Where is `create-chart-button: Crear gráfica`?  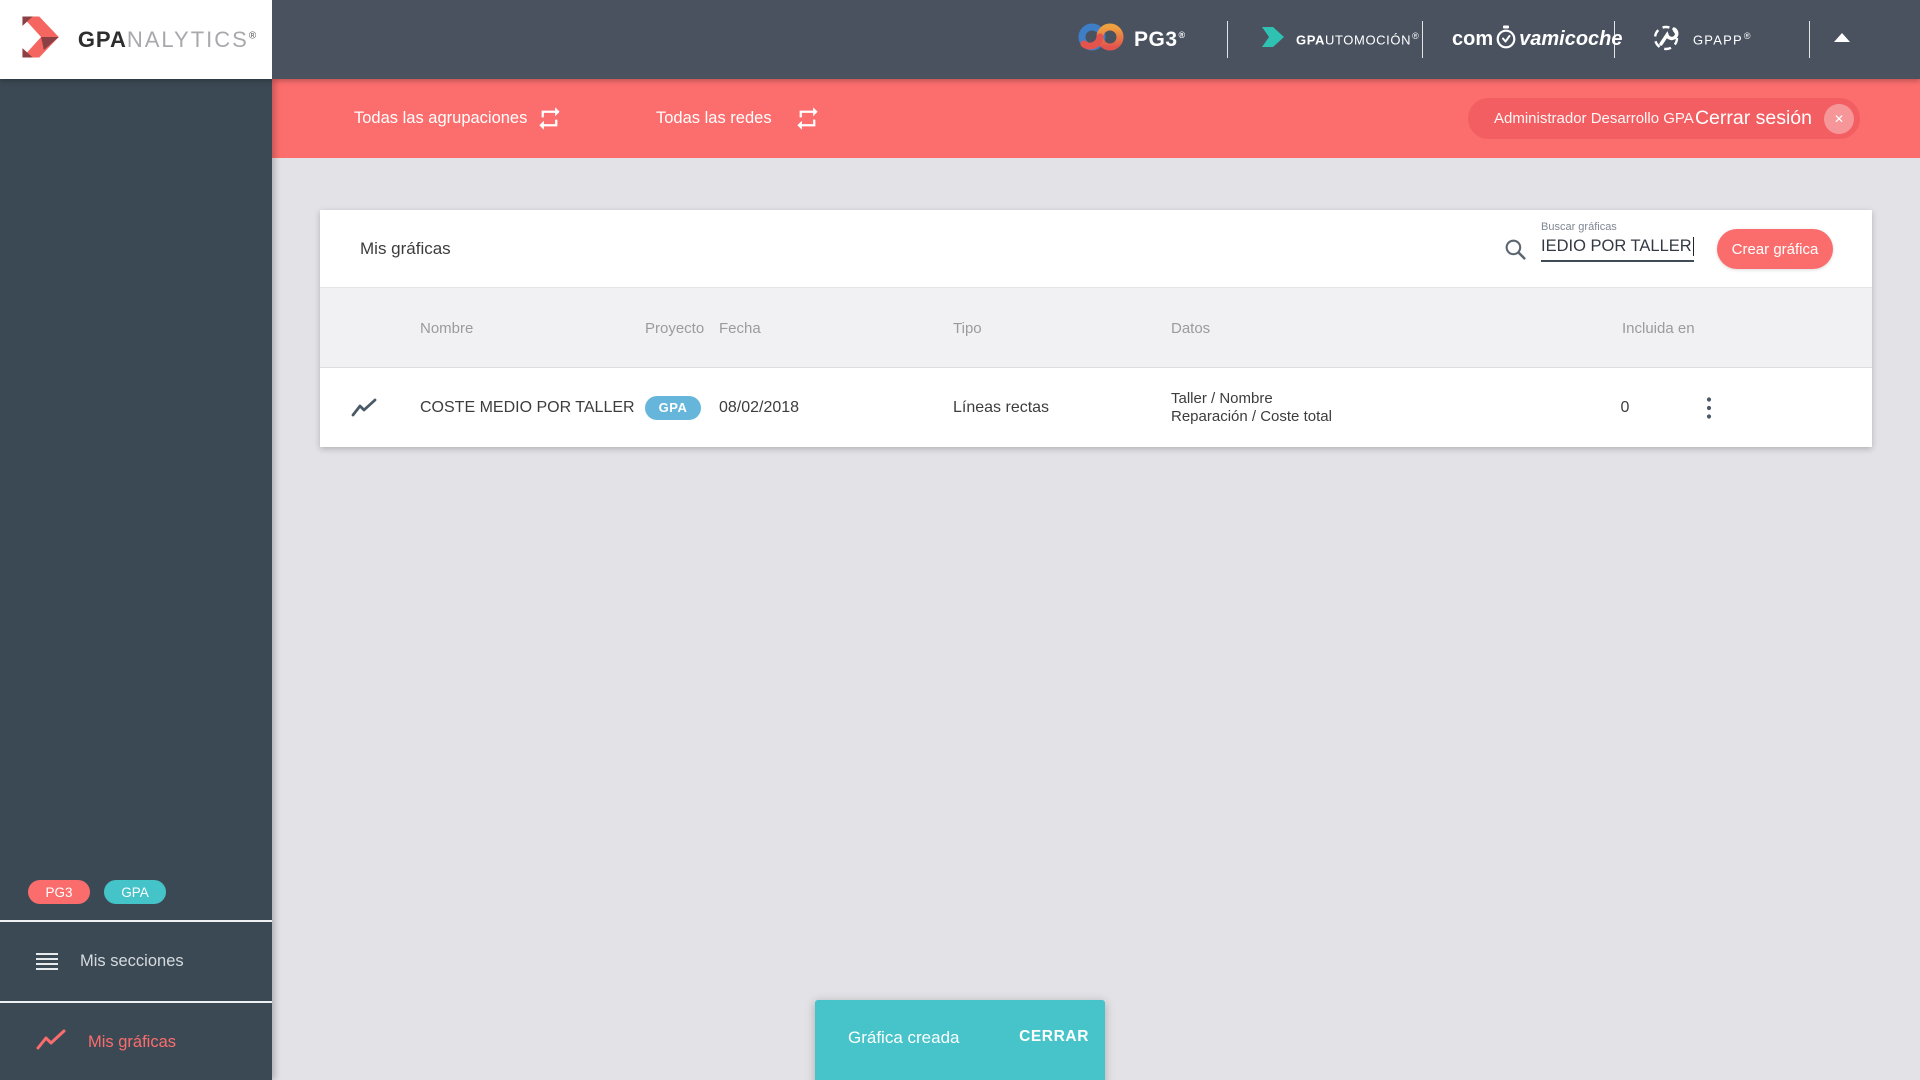 create-chart-button: Crear gráfica is located at coordinates (1775, 249).